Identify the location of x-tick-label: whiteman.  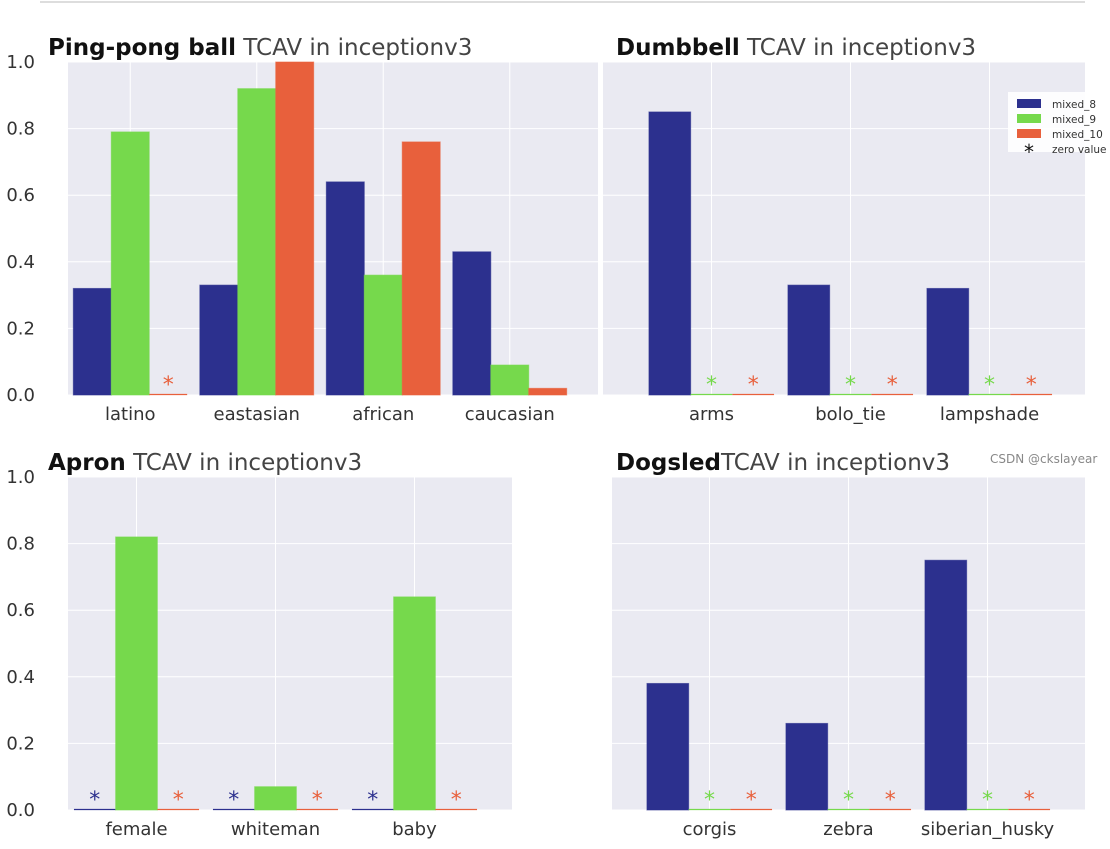
(275, 829).